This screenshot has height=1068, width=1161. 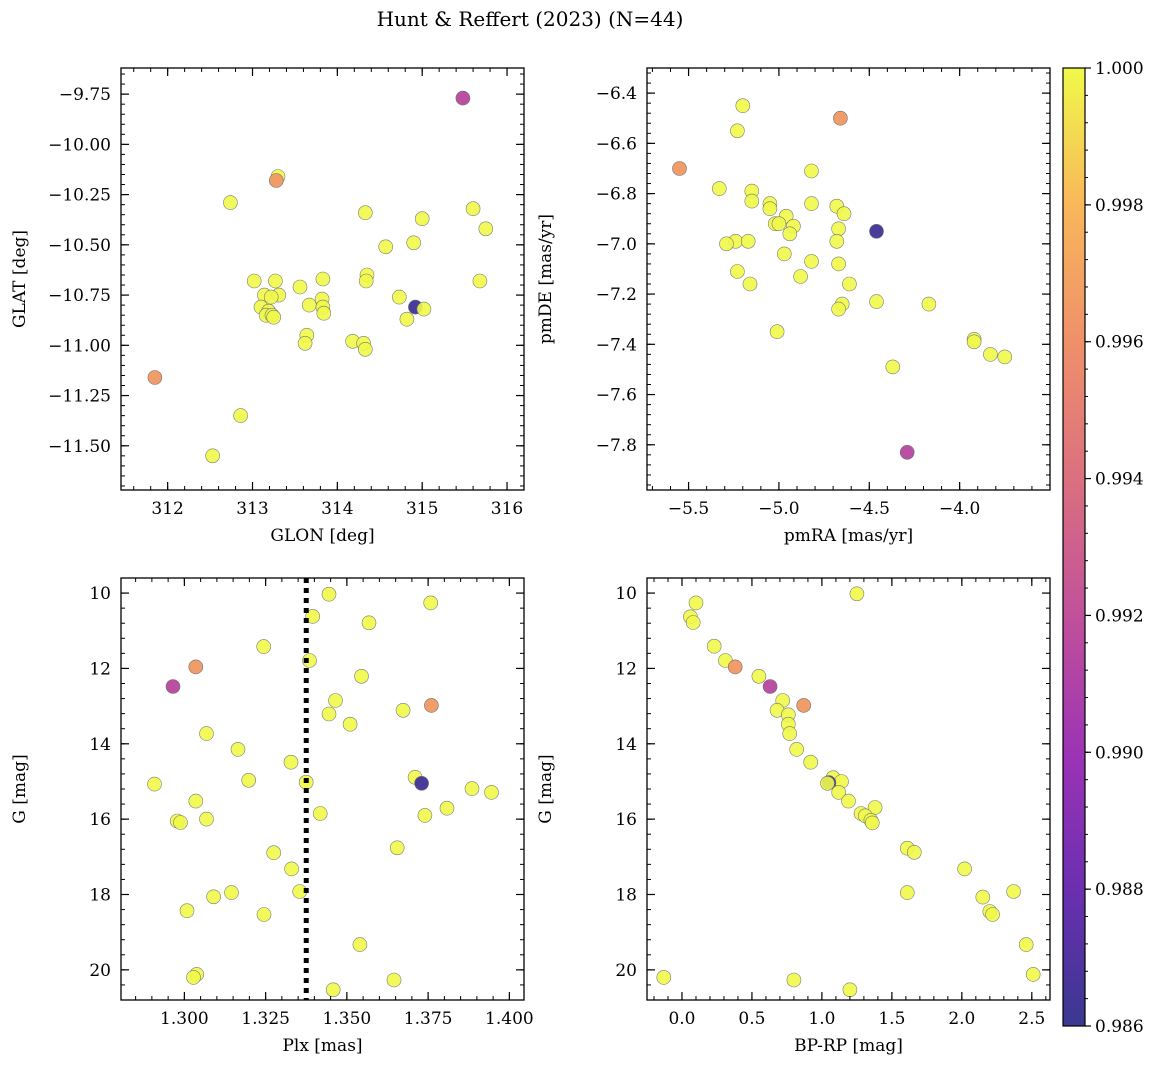 What do you see at coordinates (1119, 69) in the screenshot?
I see `colorbar-tick-label: 1.000` at bounding box center [1119, 69].